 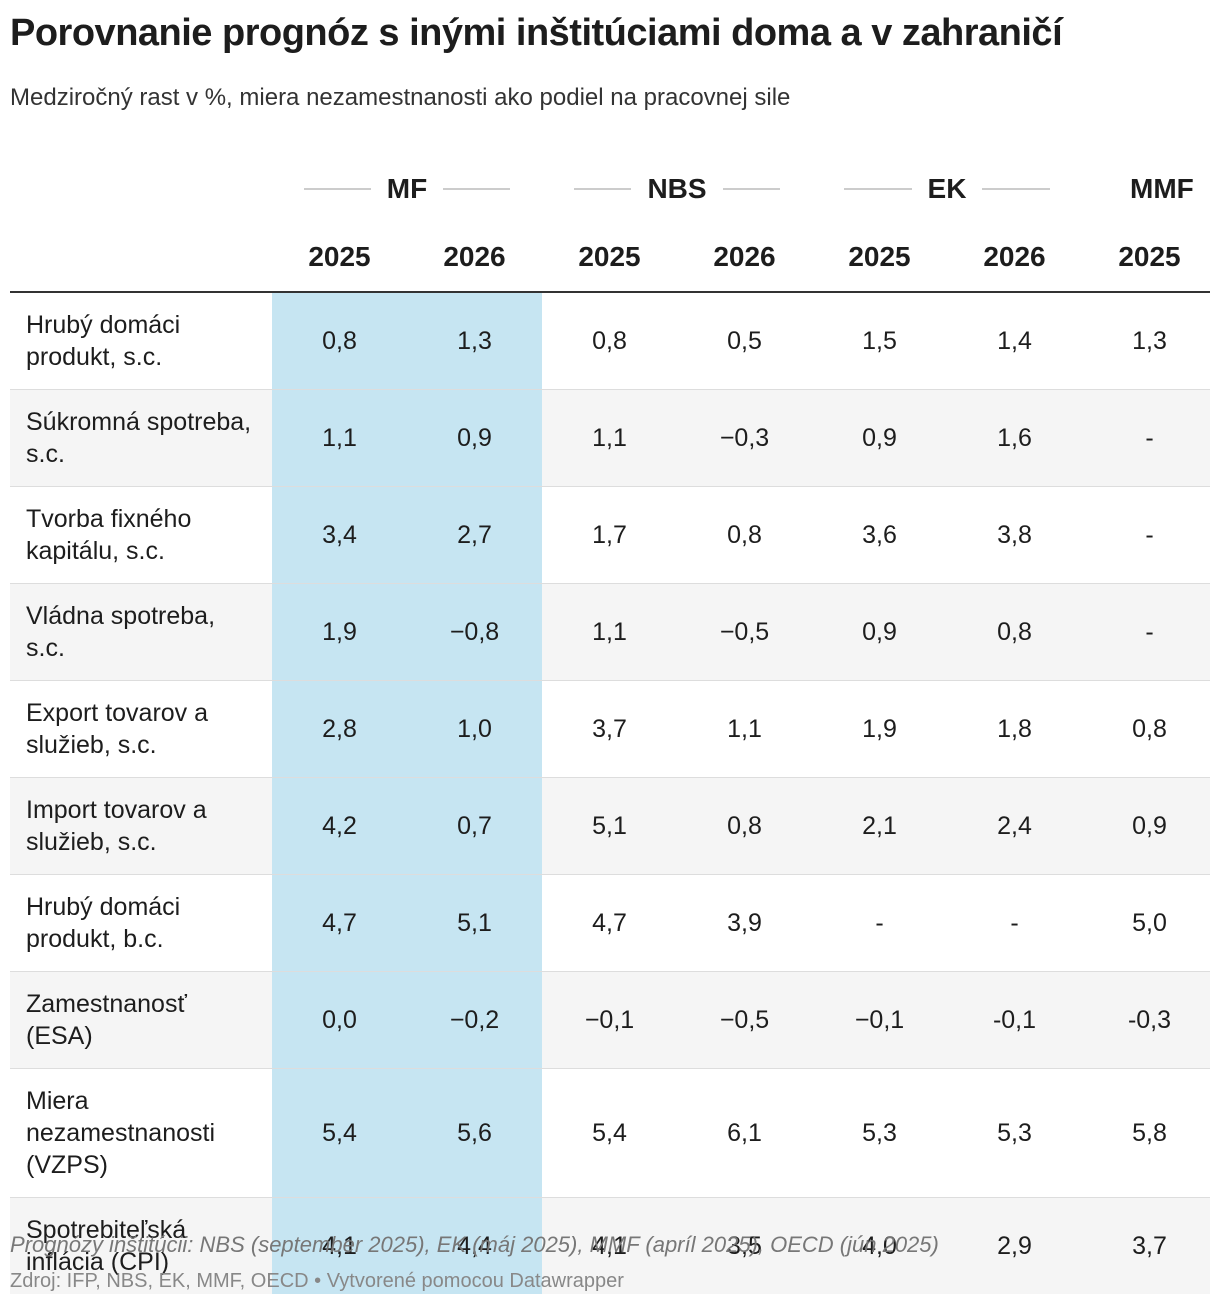 I want to click on cell: 3,8, so click(x=1014, y=535).